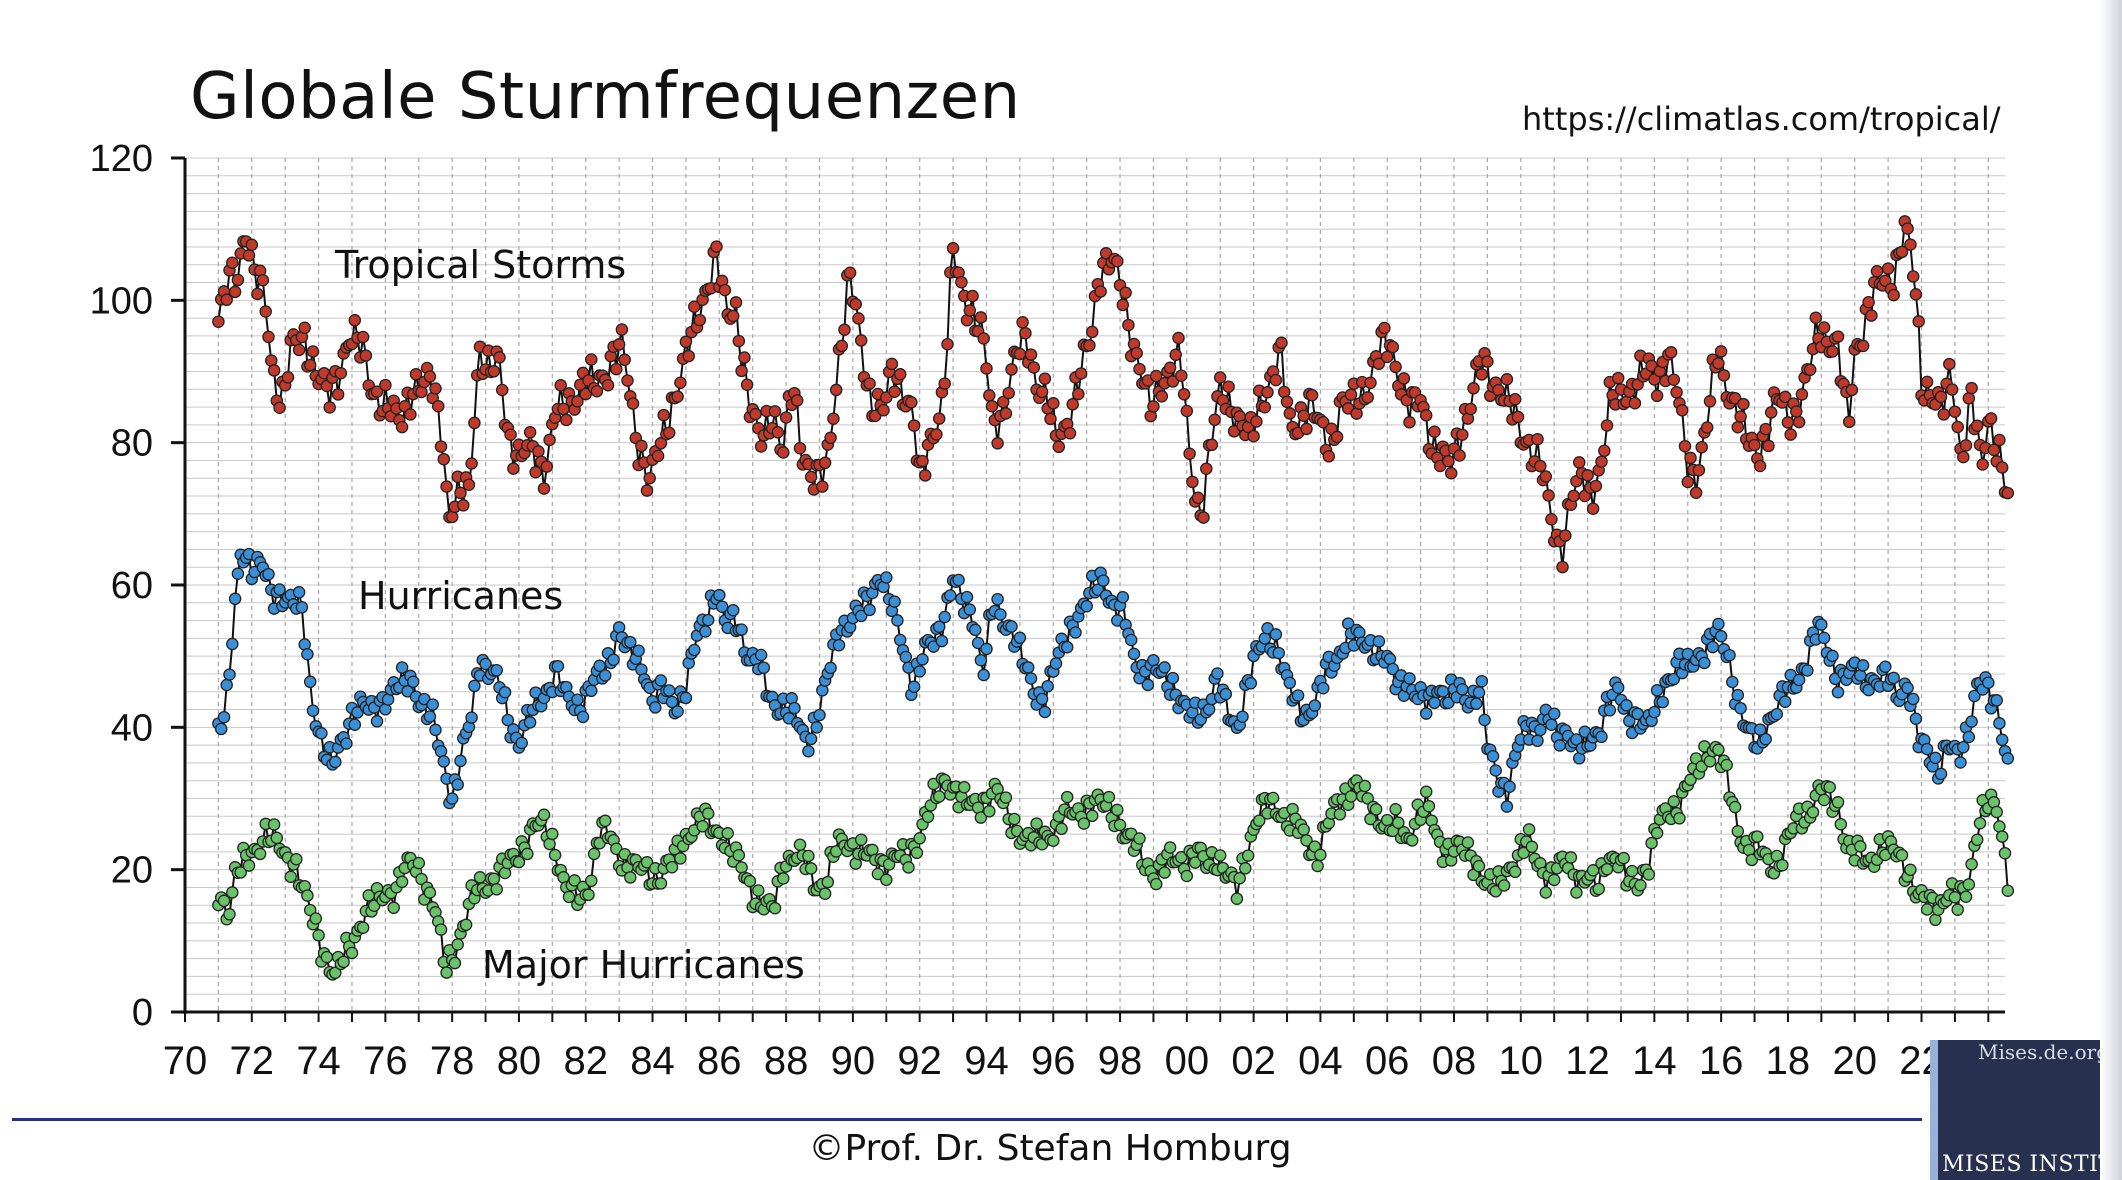 This screenshot has width=2122, height=1180. I want to click on series-label: Hurricanes, so click(460, 596).